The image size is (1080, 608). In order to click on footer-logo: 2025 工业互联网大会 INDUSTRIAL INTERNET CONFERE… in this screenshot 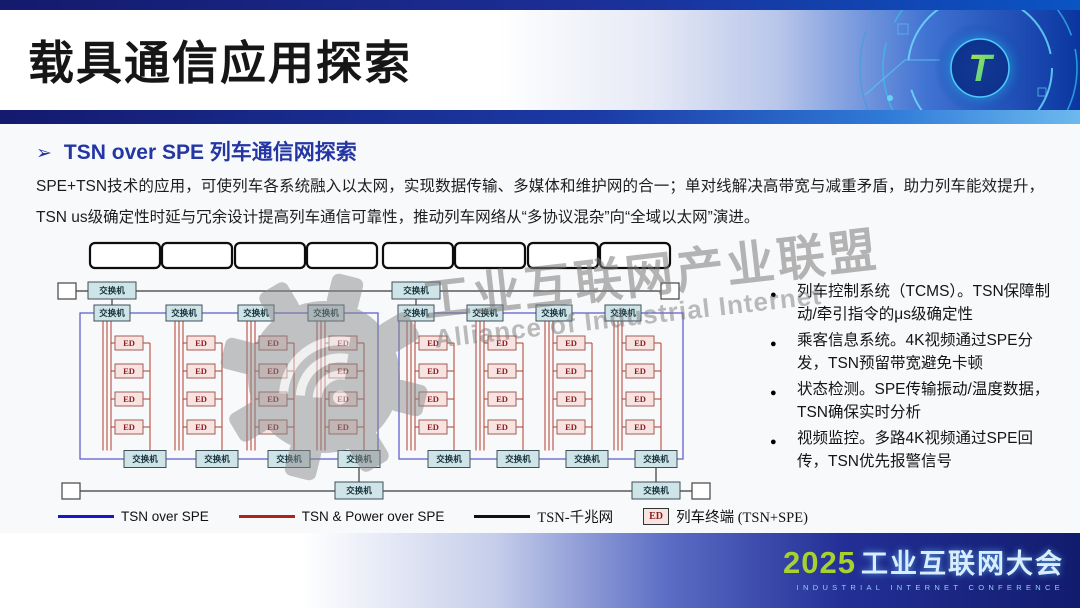, I will do `click(923, 567)`.